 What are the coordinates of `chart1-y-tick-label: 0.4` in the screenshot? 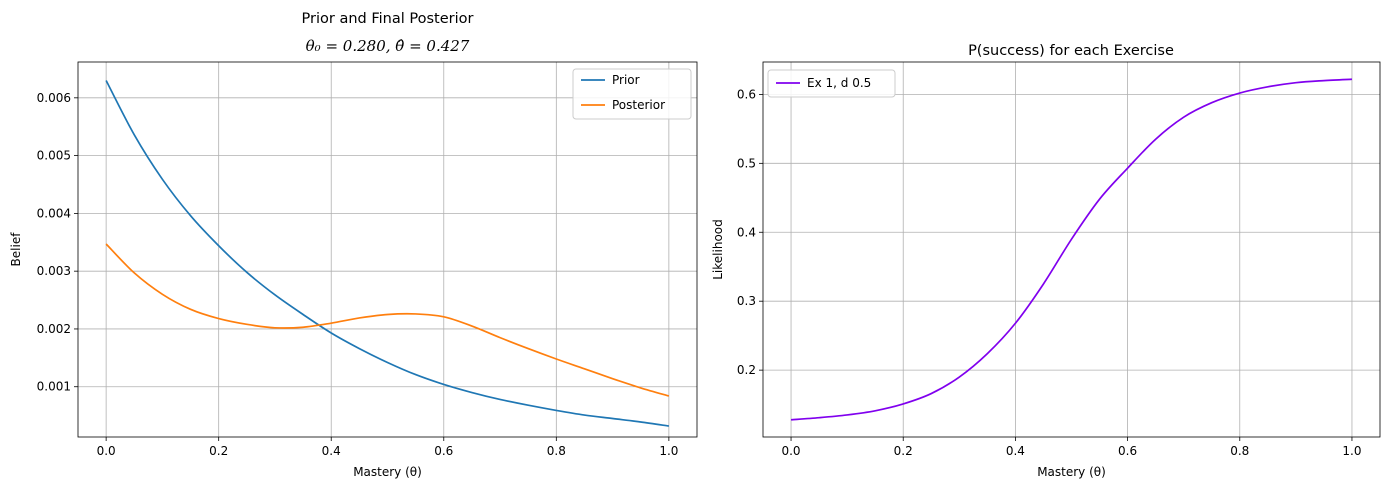 It's located at (746, 232).